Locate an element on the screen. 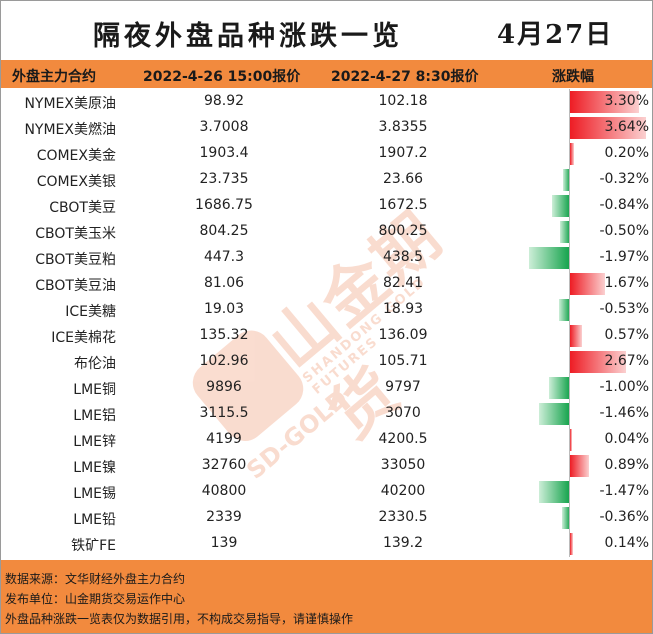 This screenshot has height=634, width=653. contract-name: ICE美糖 is located at coordinates (90, 312).